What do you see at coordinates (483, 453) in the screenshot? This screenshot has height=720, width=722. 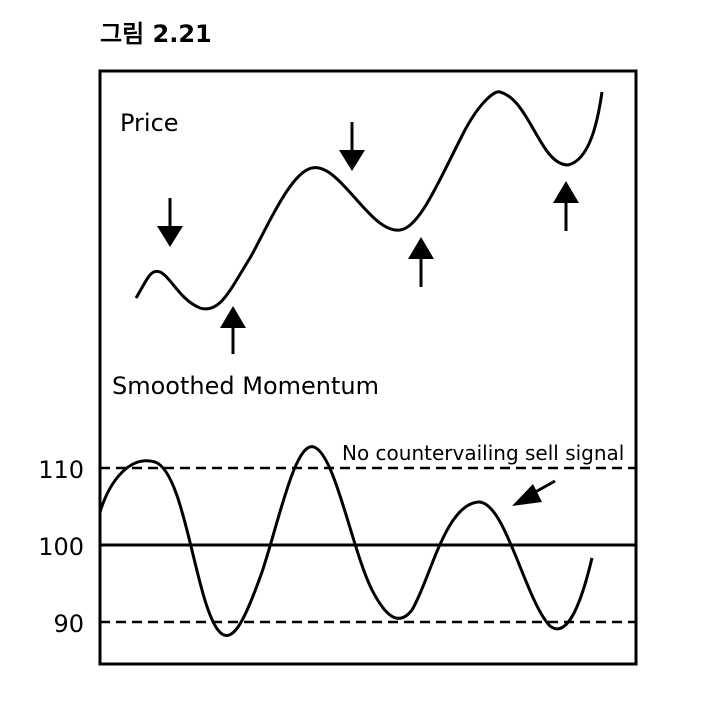 I see `annotation-no-sell-signal: No countervailing sell signal` at bounding box center [483, 453].